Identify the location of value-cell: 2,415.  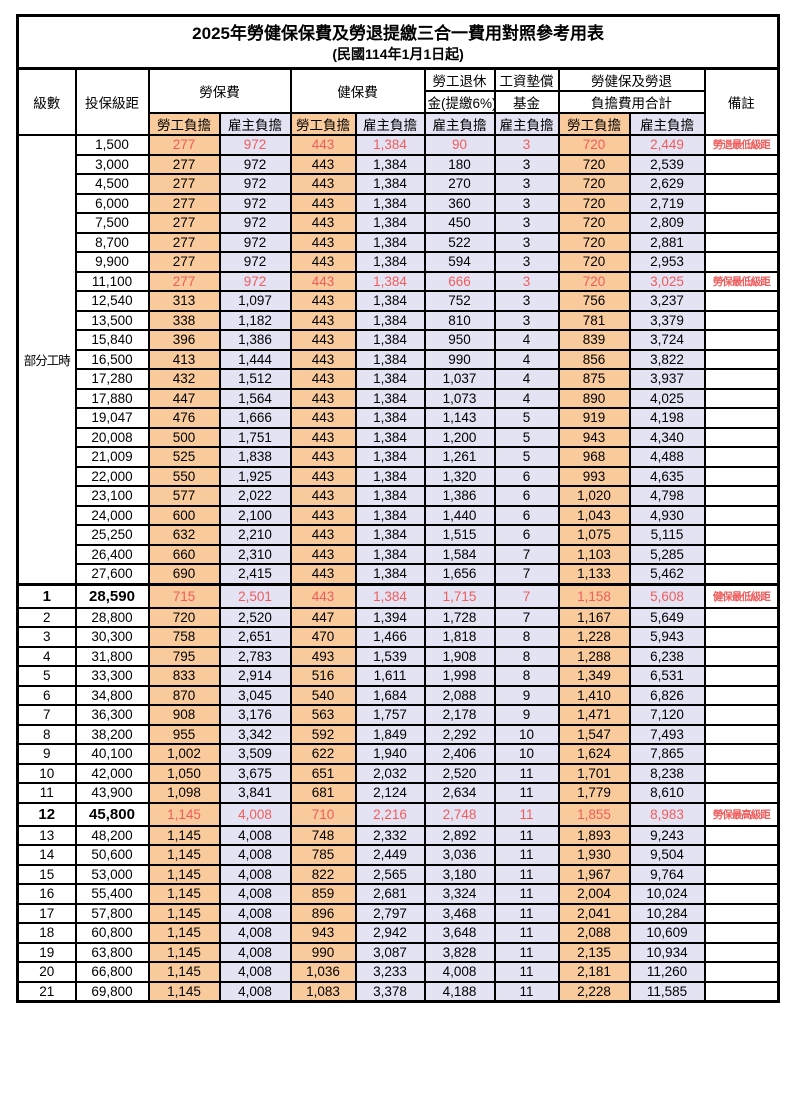
(255, 574).